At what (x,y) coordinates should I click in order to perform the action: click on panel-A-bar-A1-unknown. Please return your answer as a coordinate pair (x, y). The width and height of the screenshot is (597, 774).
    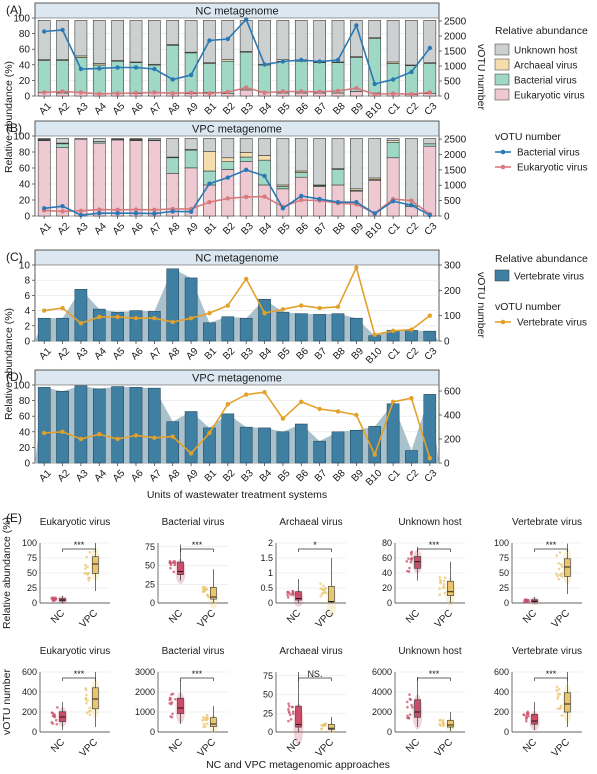
    Looking at the image, I should click on (44, 40).